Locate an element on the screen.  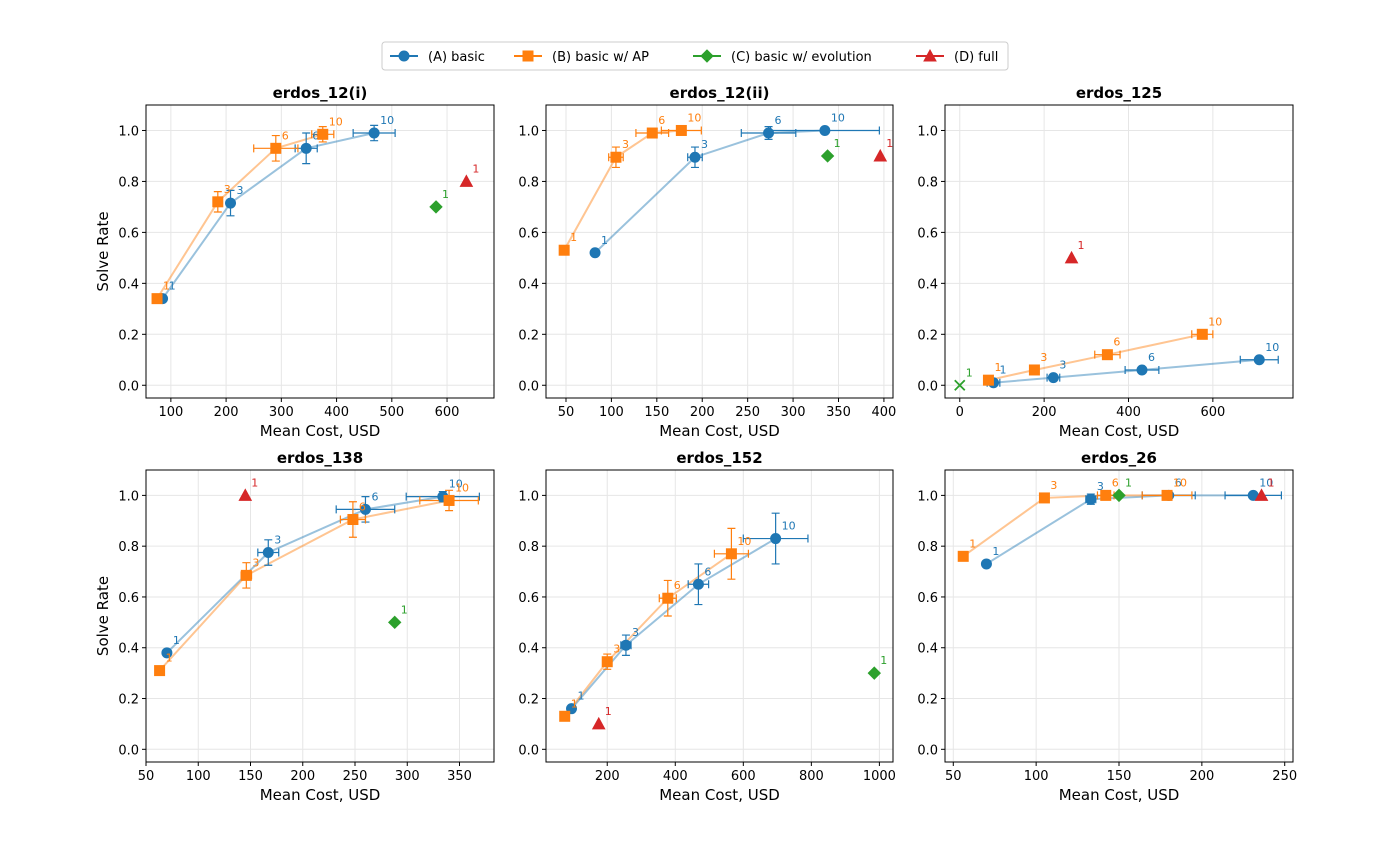
legend-entry: (D) full is located at coordinates (957, 56).